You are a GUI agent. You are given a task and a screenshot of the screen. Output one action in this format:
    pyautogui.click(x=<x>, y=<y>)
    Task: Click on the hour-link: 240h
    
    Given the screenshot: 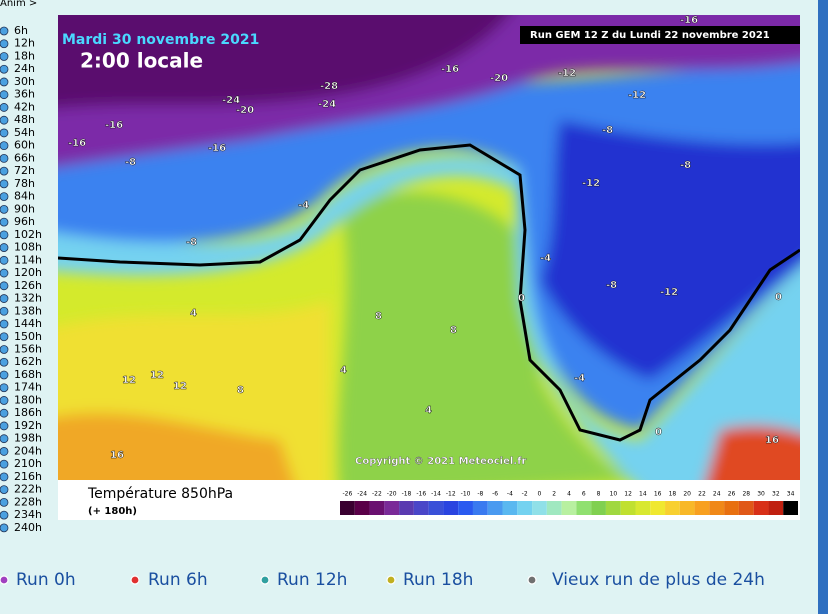 What is the action you would take?
    pyautogui.click(x=28, y=527)
    